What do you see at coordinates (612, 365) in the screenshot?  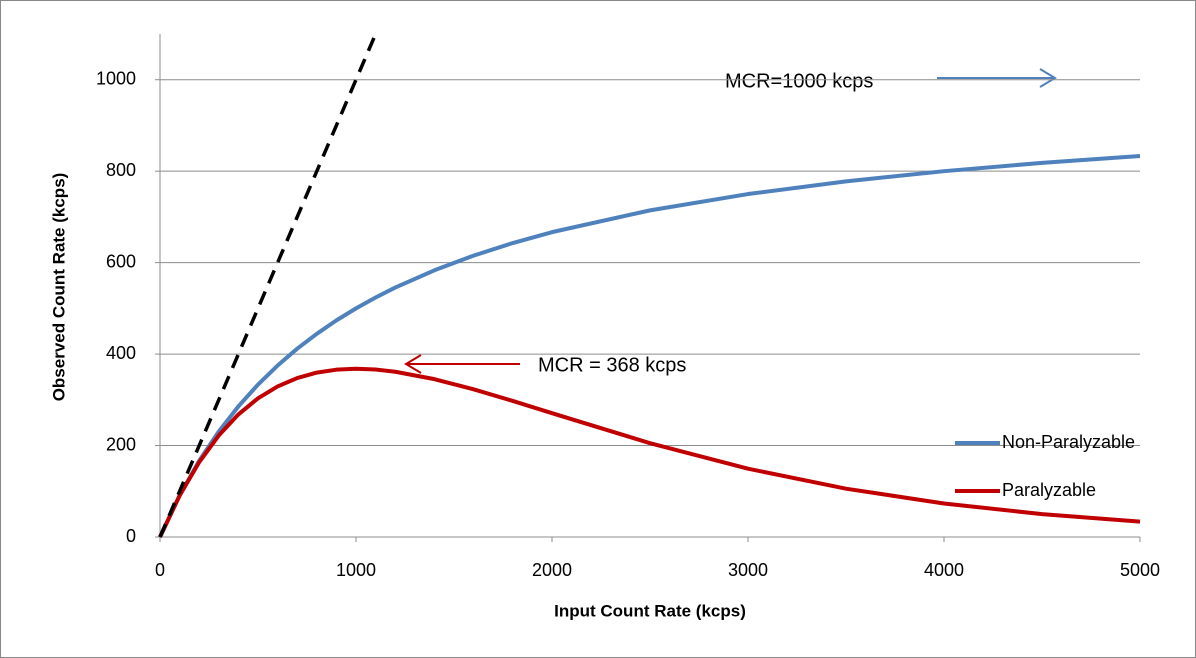 I see `annotation: MCR = 368 kcps` at bounding box center [612, 365].